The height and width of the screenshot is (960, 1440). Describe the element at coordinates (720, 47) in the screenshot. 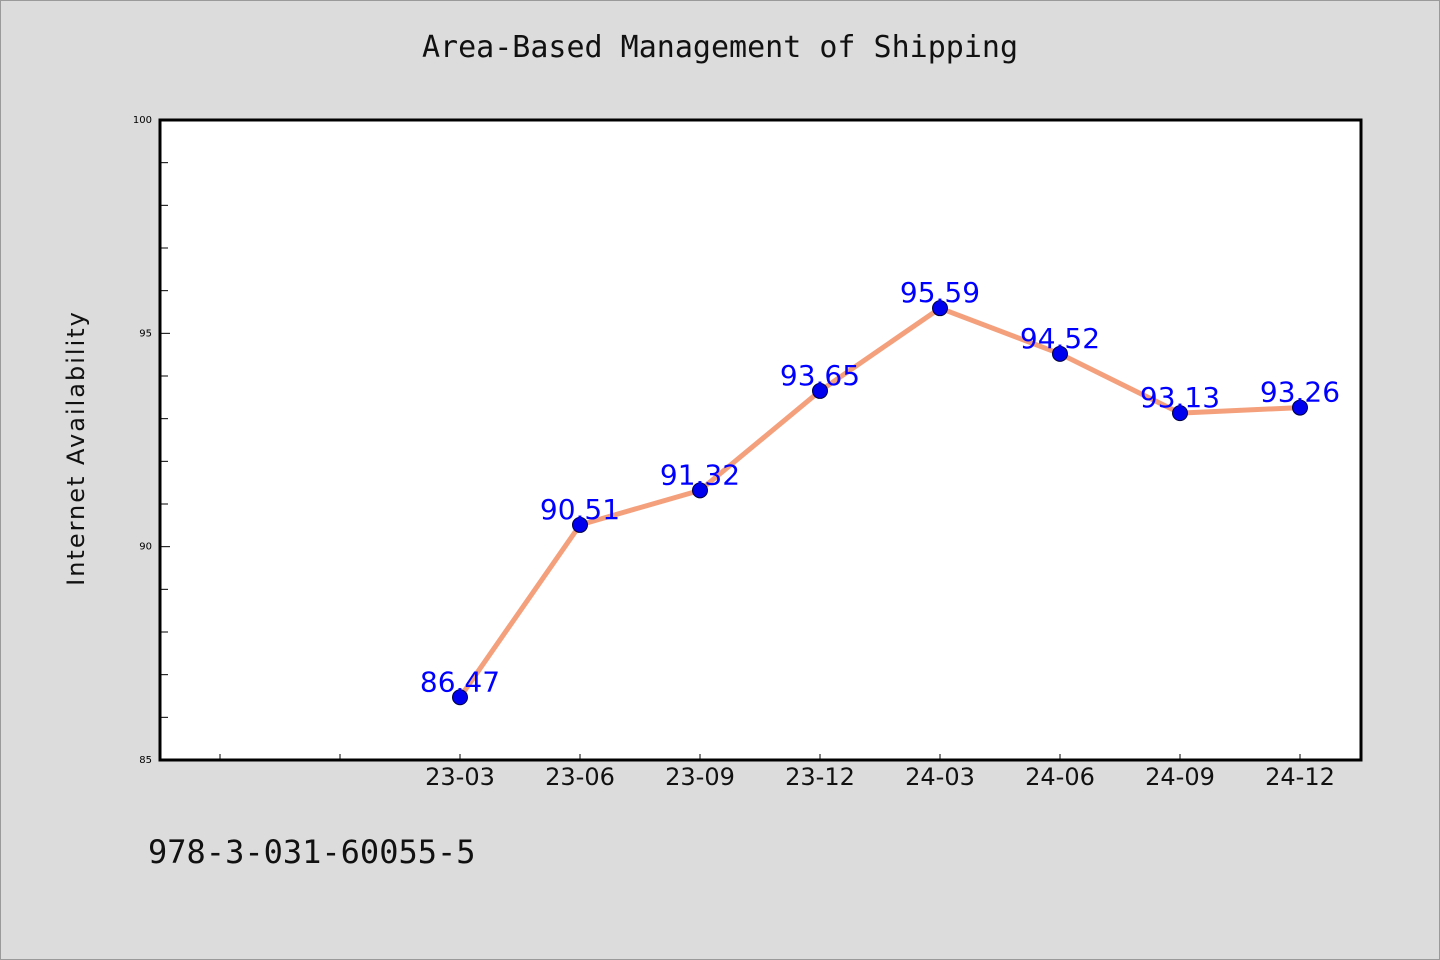

I see `chart-title: Area-Based Management of Shipping` at that location.